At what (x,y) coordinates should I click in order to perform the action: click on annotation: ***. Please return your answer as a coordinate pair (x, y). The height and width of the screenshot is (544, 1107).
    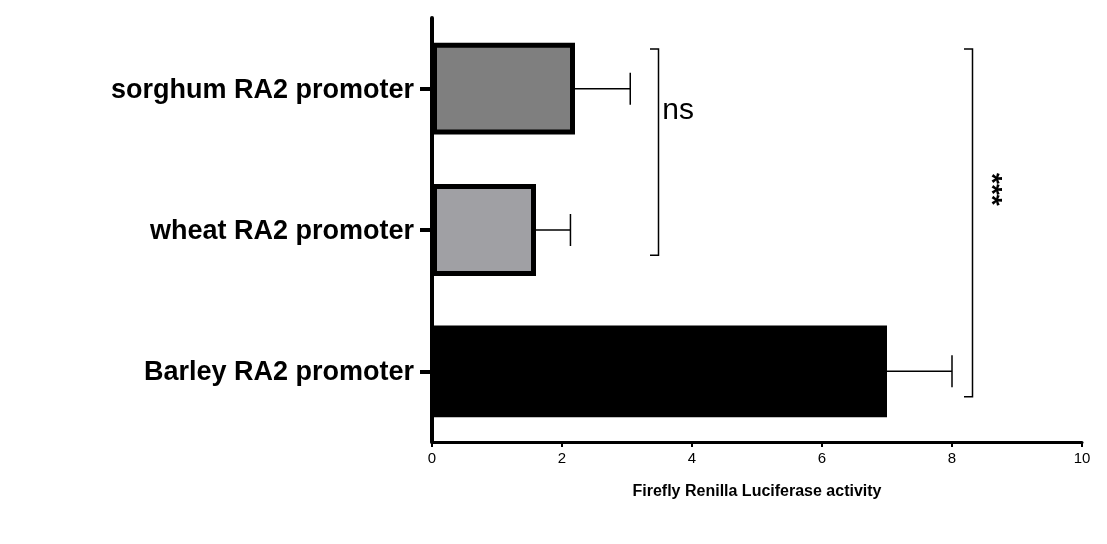
    Looking at the image, I should click on (992, 189).